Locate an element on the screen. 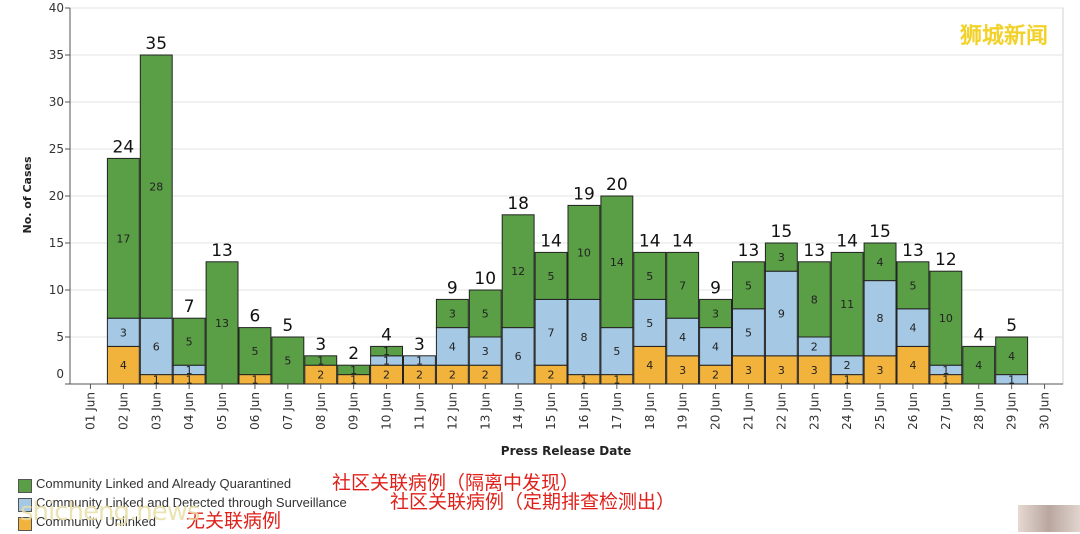 This screenshot has height=534, width=1080. x-tick-label: 14 Jun is located at coordinates (518, 411).